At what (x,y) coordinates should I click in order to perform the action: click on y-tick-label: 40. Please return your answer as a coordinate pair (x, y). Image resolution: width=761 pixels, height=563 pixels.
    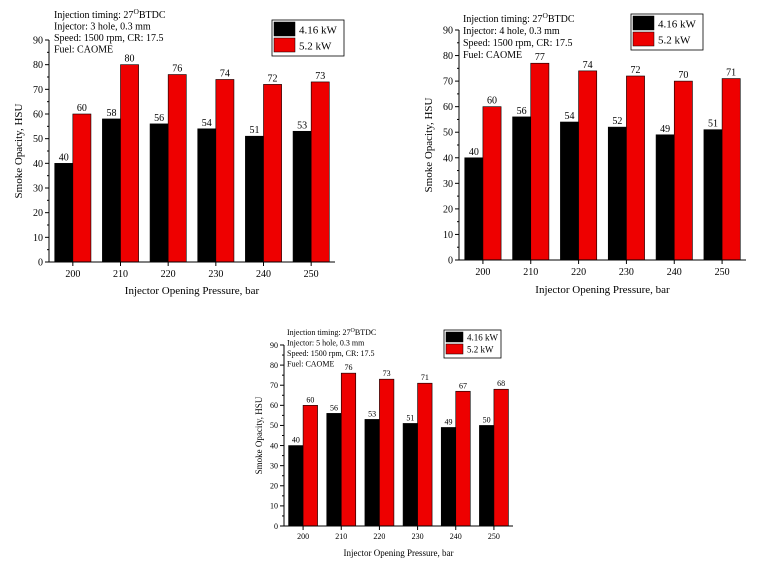
    Looking at the image, I should click on (274, 445).